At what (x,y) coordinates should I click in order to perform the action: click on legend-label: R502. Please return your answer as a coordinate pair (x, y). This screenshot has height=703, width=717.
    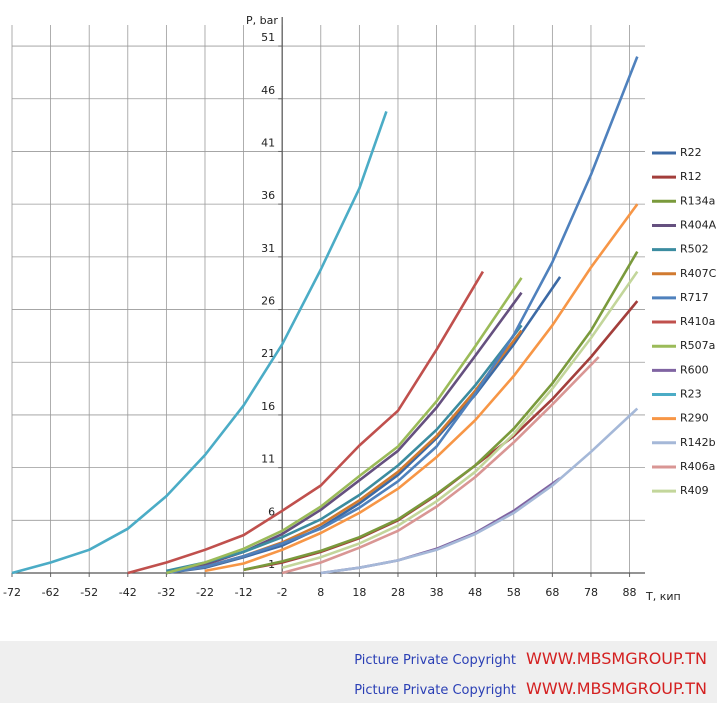
    Looking at the image, I should click on (694, 249).